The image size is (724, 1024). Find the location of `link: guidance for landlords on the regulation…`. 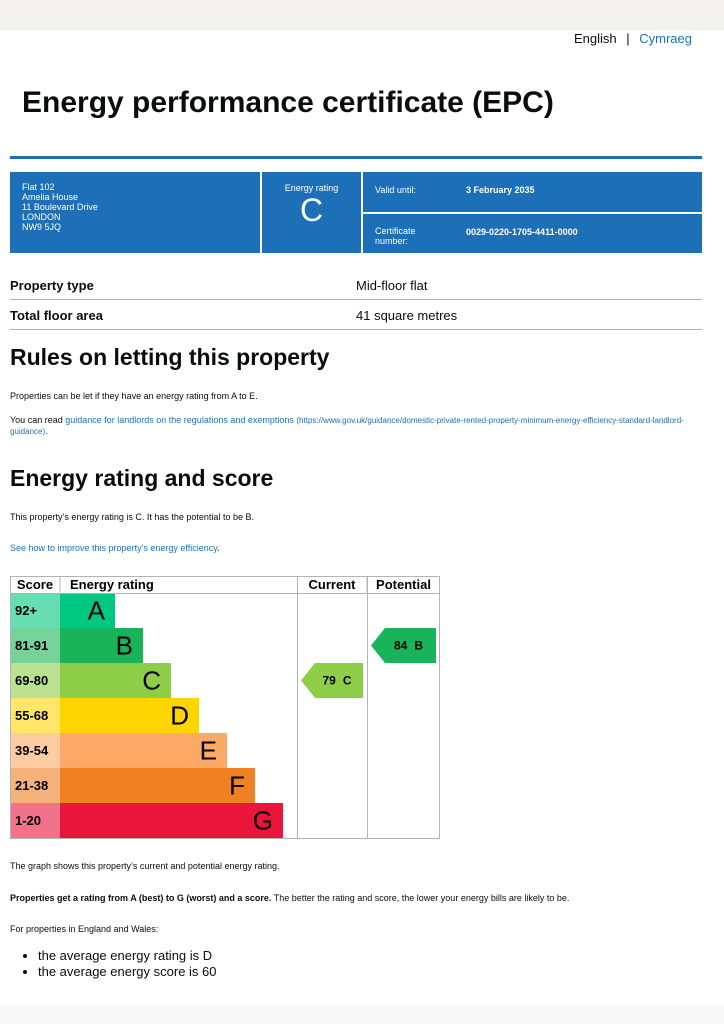

link: guidance for landlords on the regulation… is located at coordinates (347, 425).